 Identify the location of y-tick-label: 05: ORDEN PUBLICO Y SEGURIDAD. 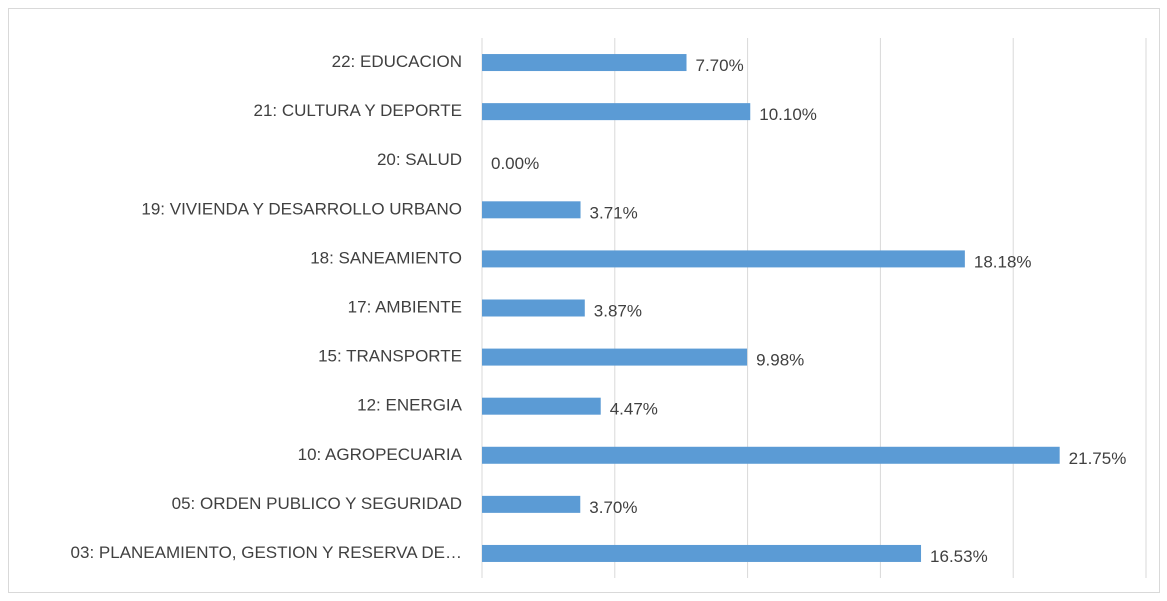
(317, 503).